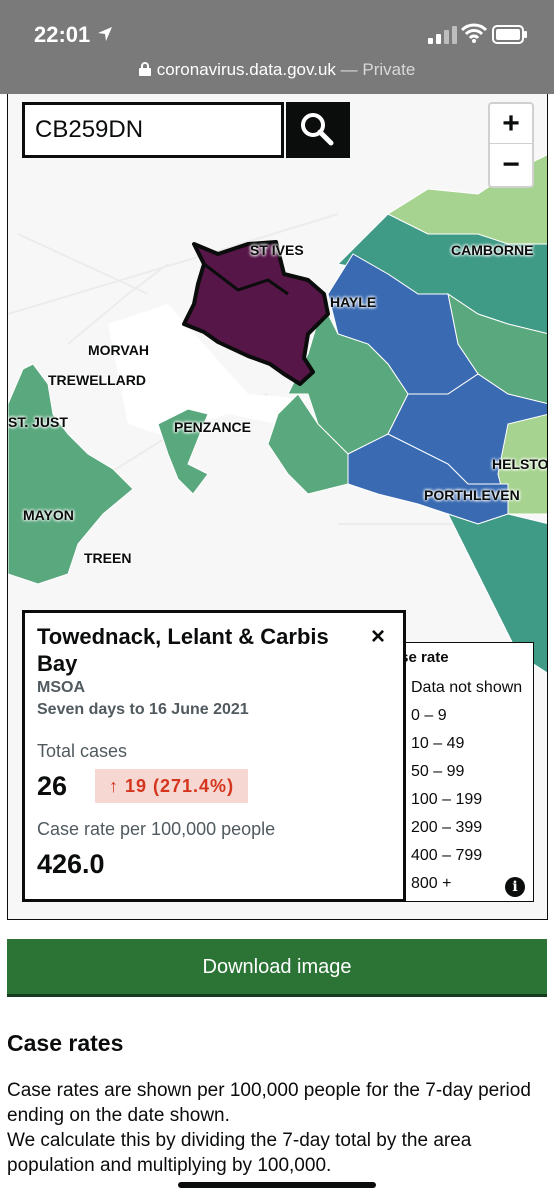 The height and width of the screenshot is (1200, 554). What do you see at coordinates (71, 474) in the screenshot?
I see `map-region-teal-stjust` at bounding box center [71, 474].